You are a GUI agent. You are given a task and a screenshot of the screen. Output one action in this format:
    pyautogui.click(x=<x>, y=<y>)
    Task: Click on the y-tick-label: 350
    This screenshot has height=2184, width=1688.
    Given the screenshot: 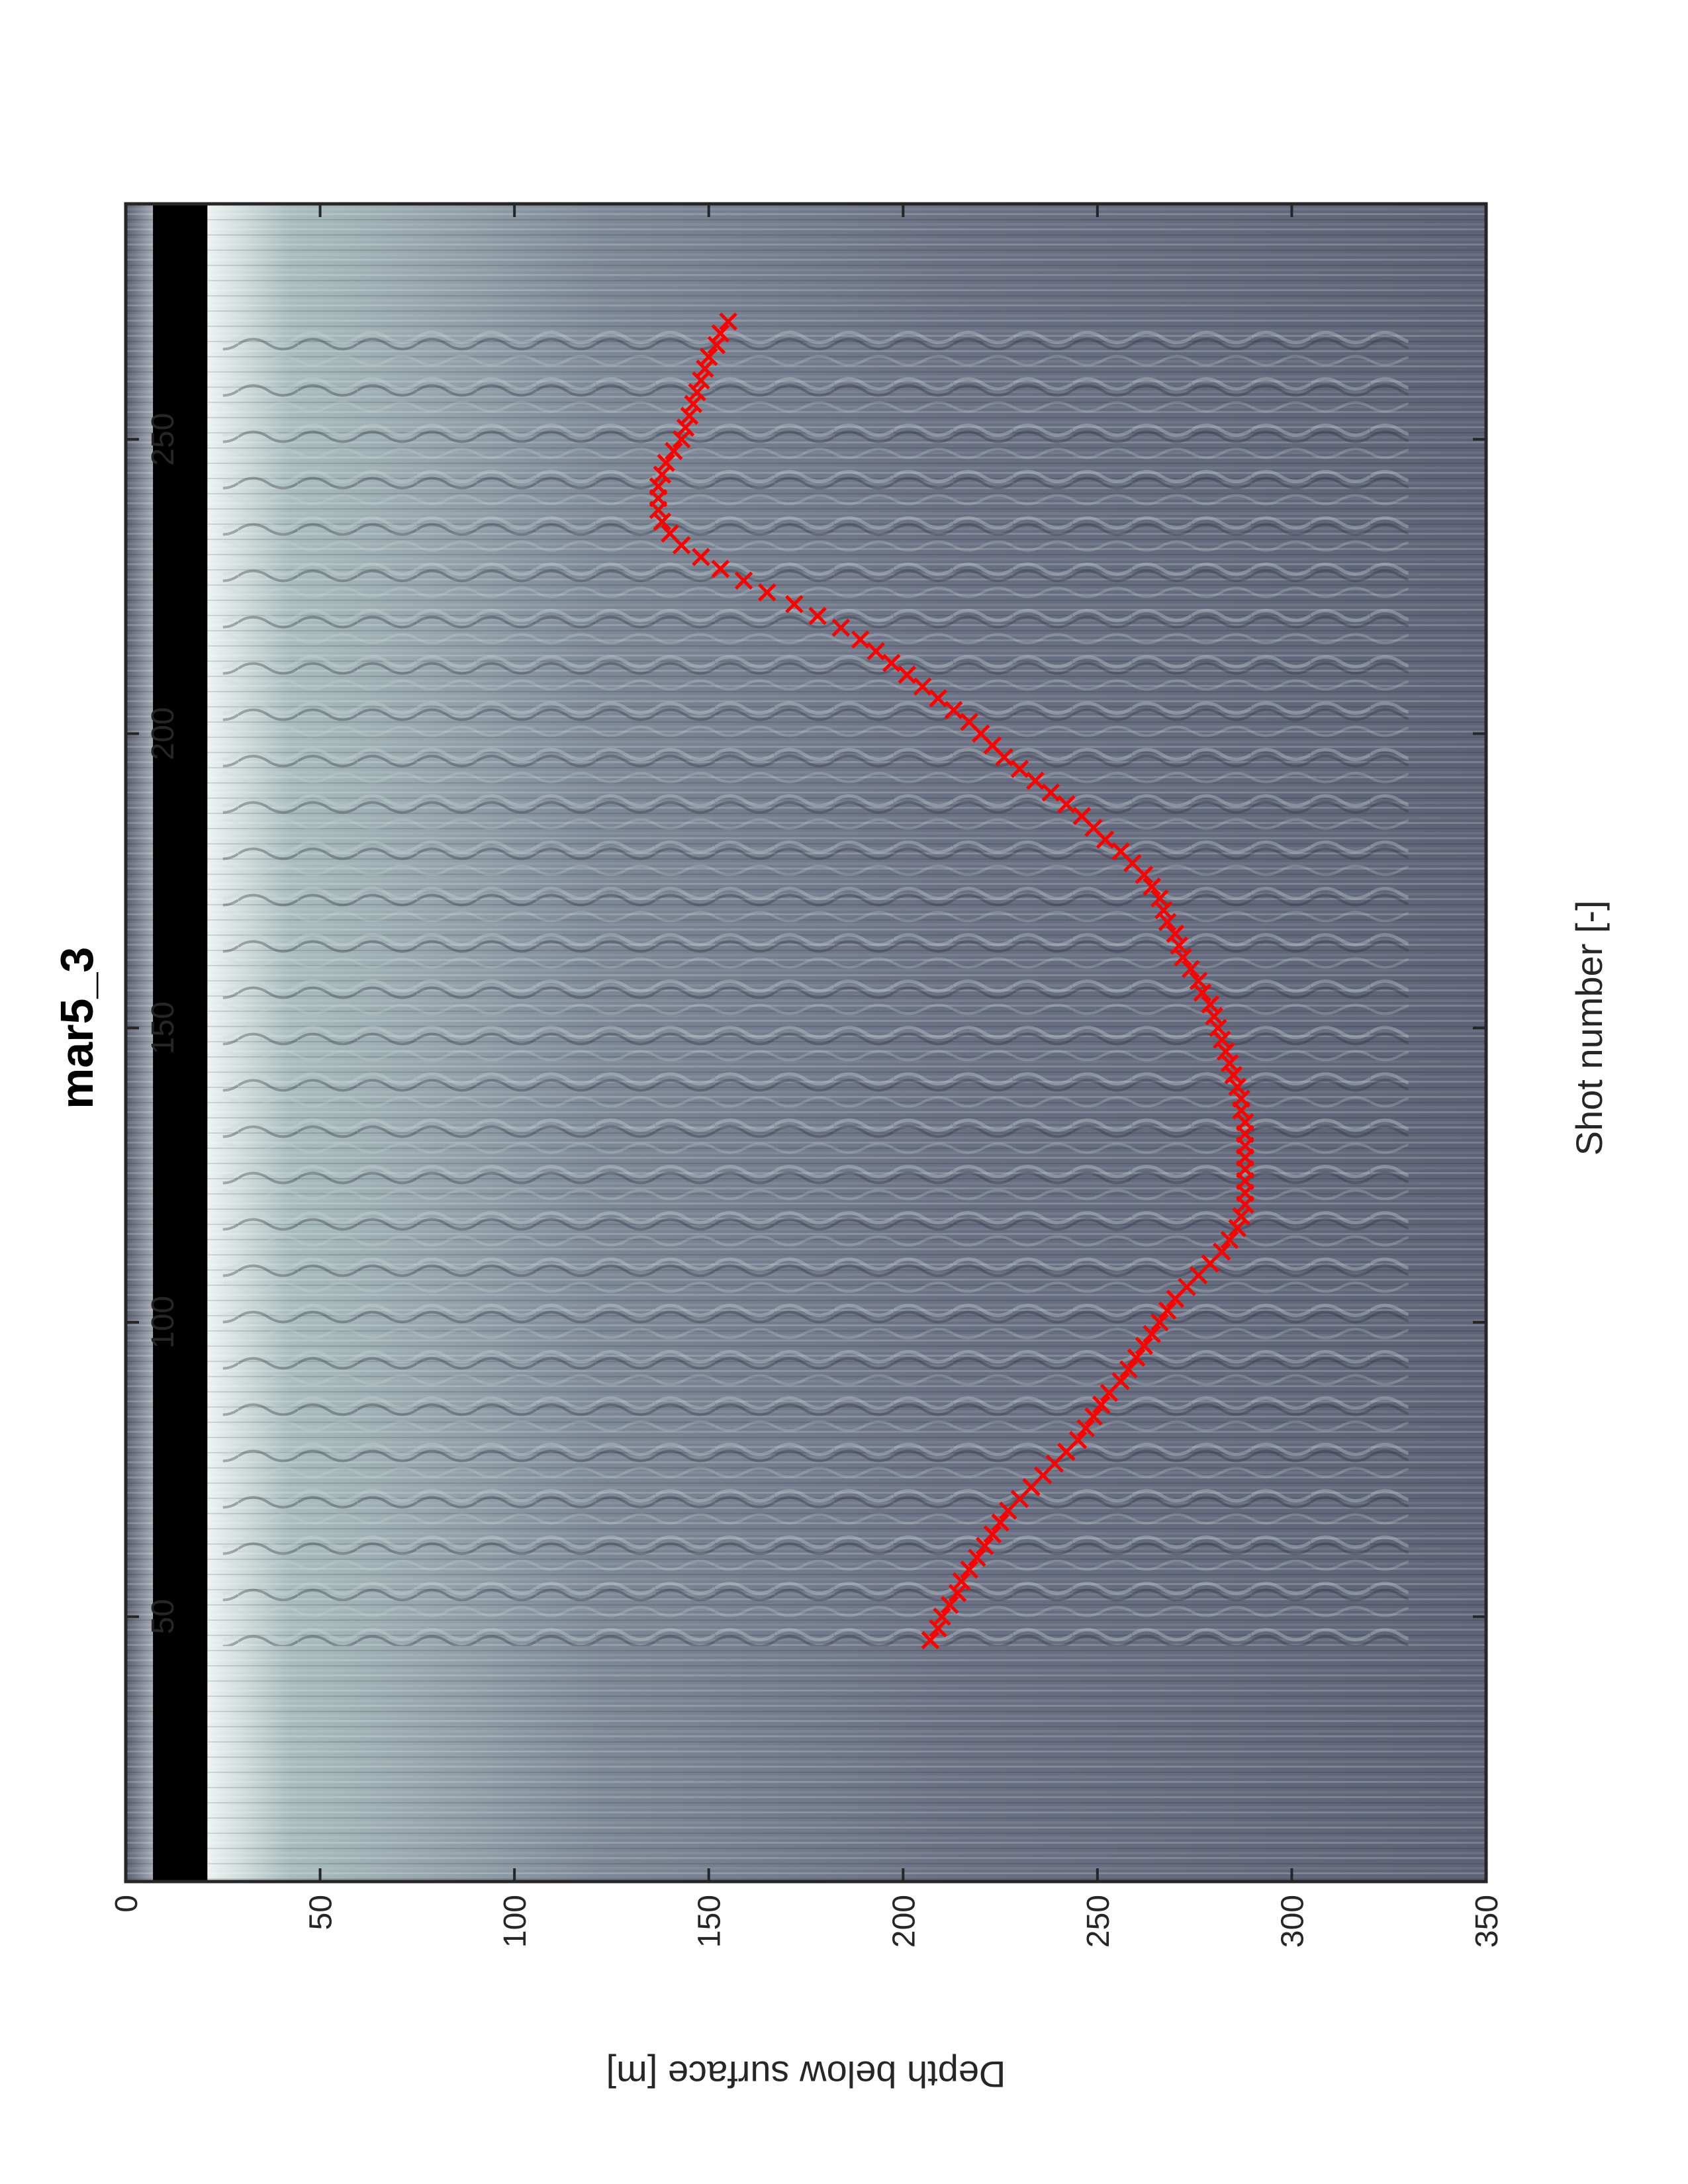 What is the action you would take?
    pyautogui.click(x=1487, y=1922)
    